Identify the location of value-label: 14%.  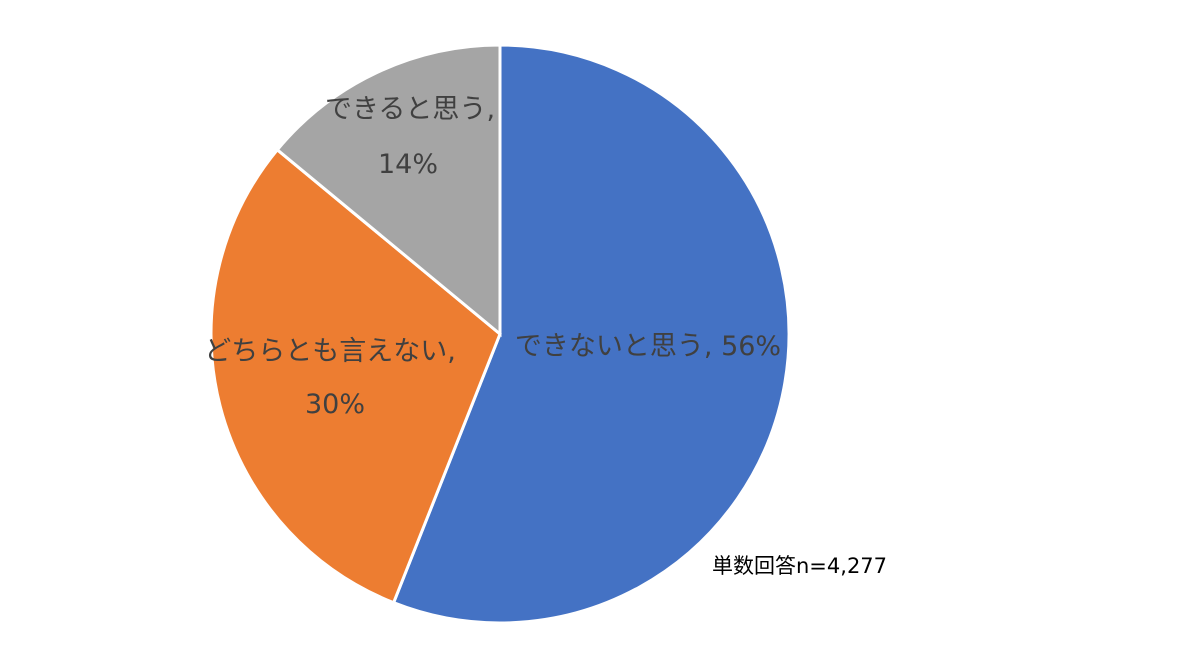
(408, 164).